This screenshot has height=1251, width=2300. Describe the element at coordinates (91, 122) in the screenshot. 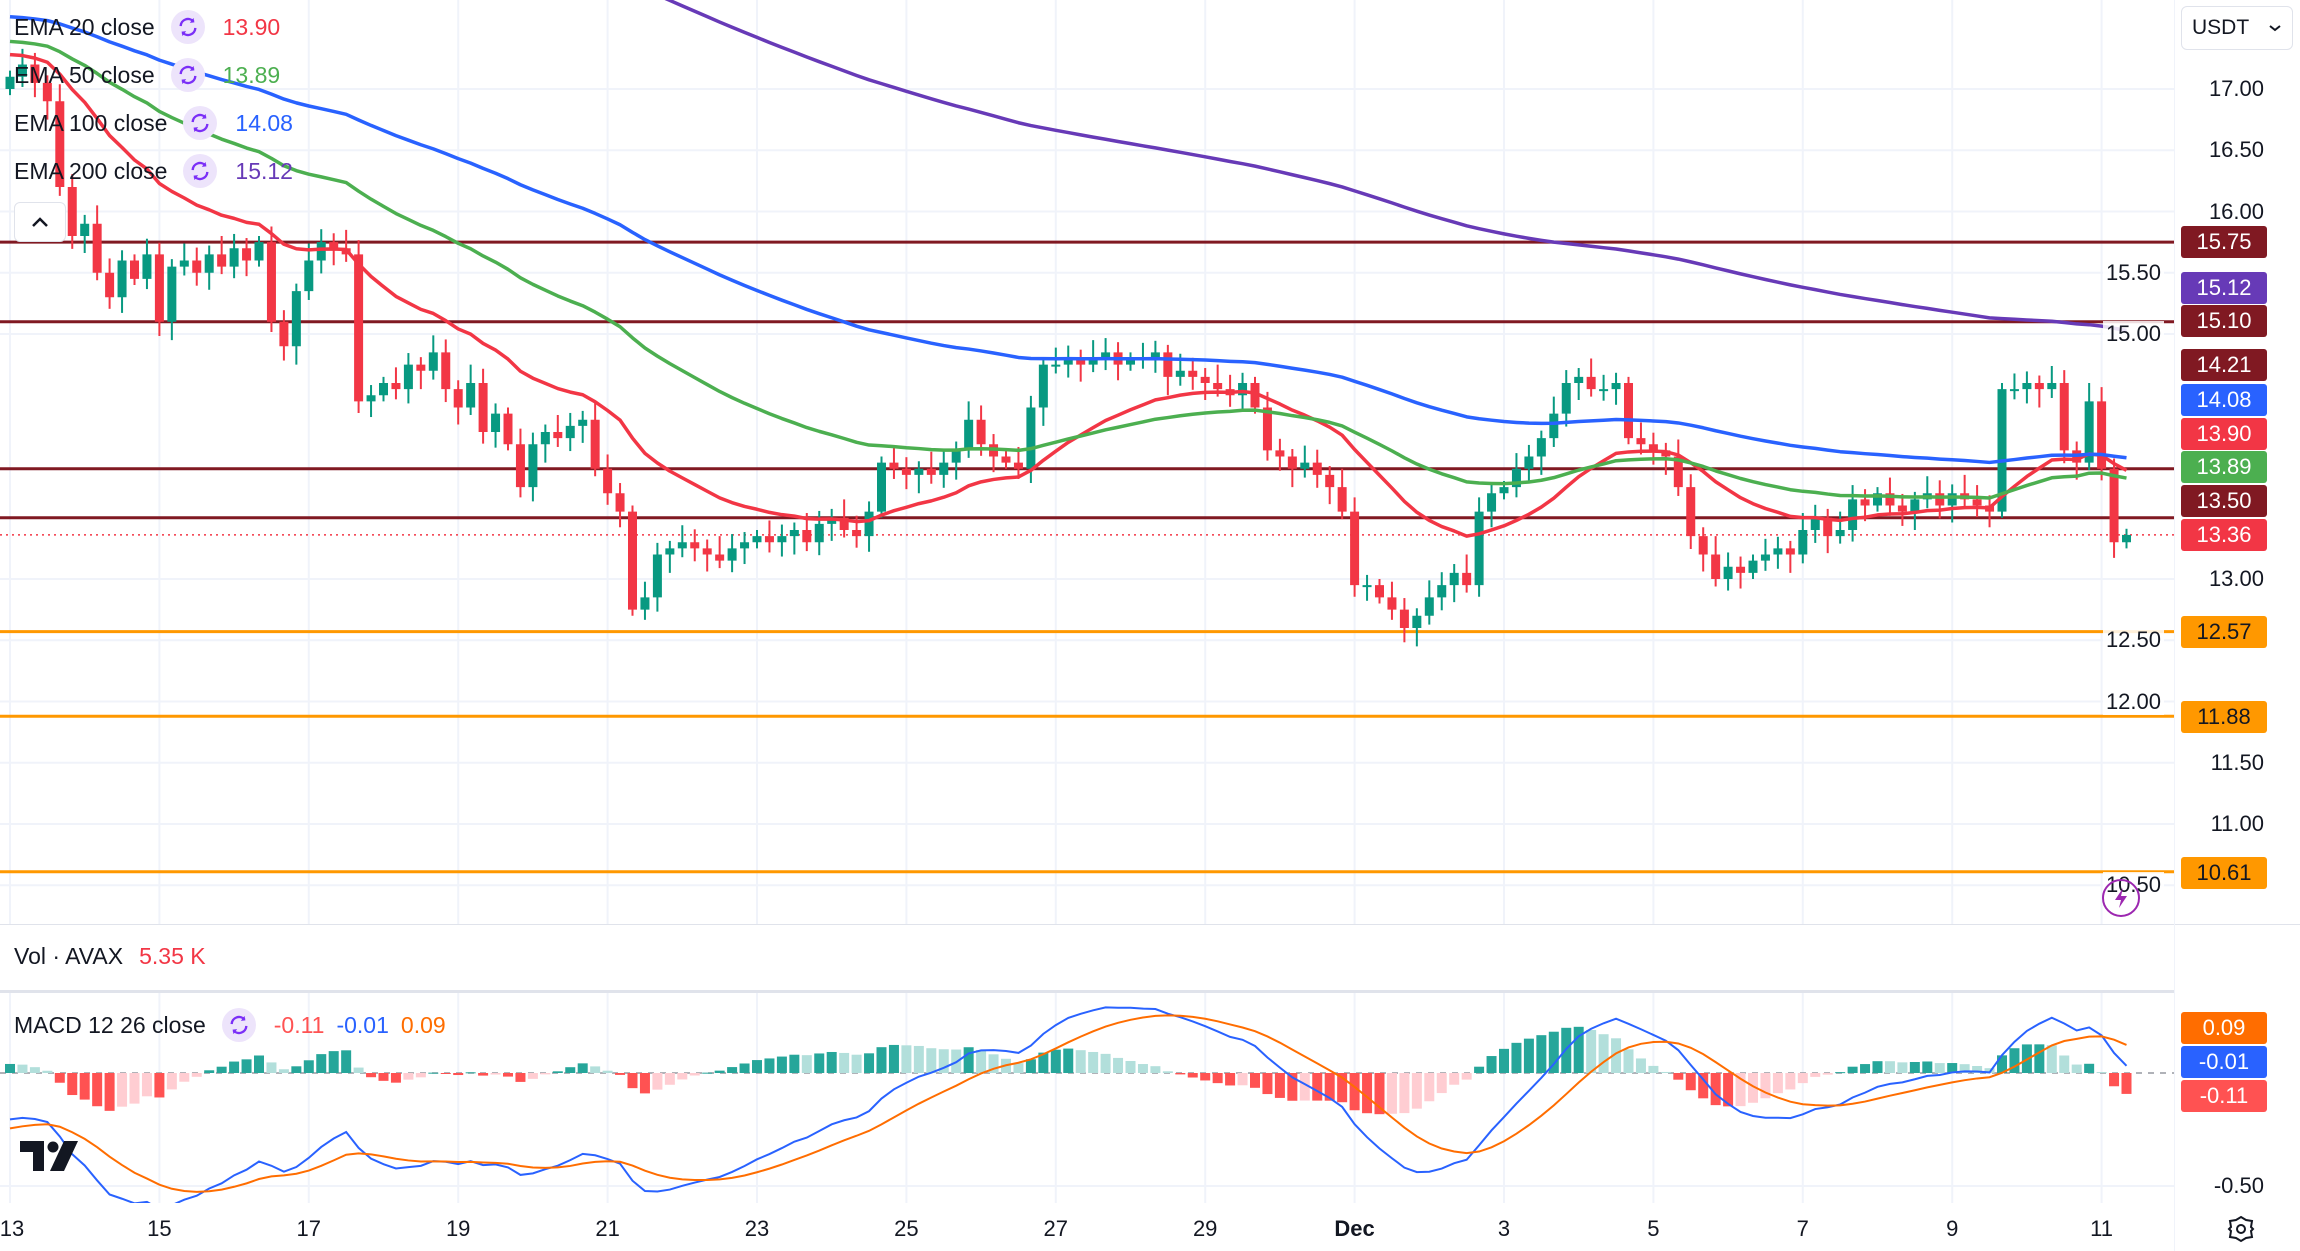

I see `ema-label: EMA 100 close` at that location.